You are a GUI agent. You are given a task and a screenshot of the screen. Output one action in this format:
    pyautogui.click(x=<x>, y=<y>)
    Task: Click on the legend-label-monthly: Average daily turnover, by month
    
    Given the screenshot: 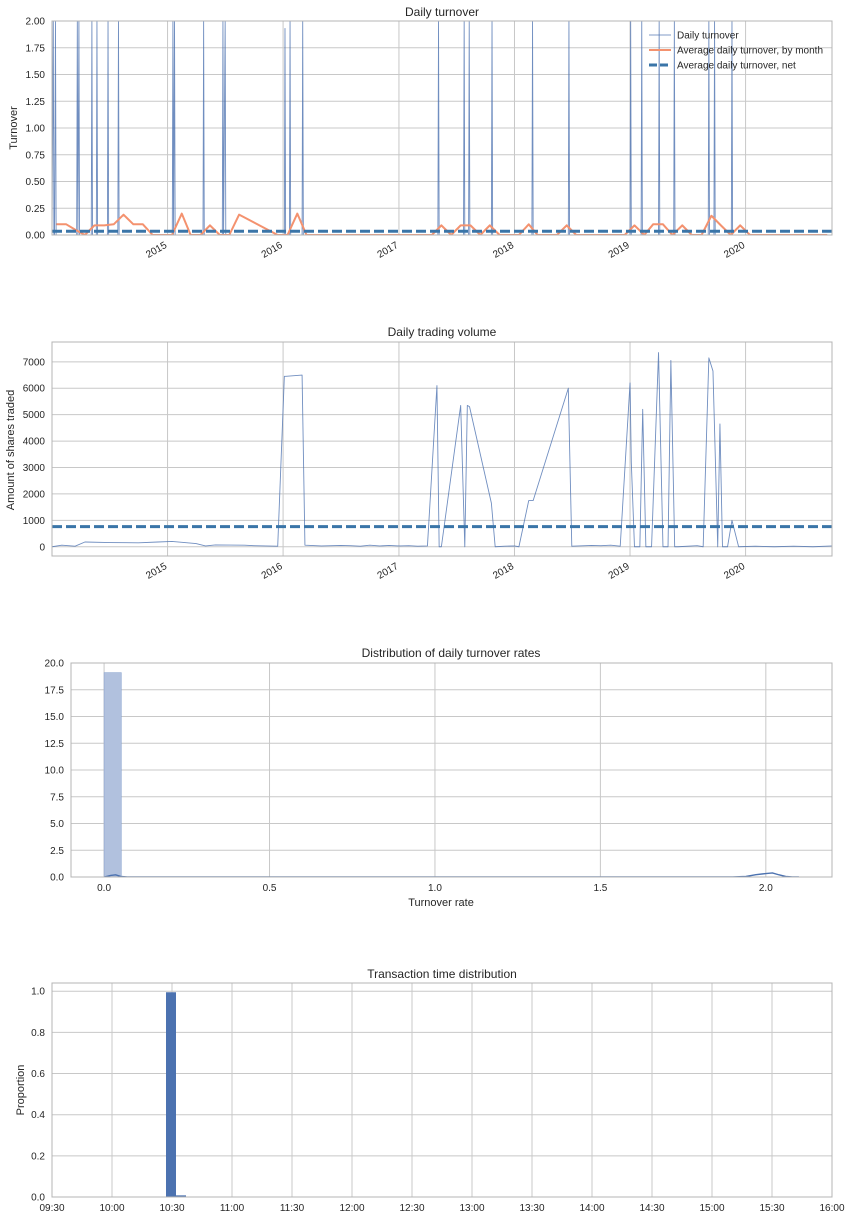 What is the action you would take?
    pyautogui.click(x=750, y=51)
    